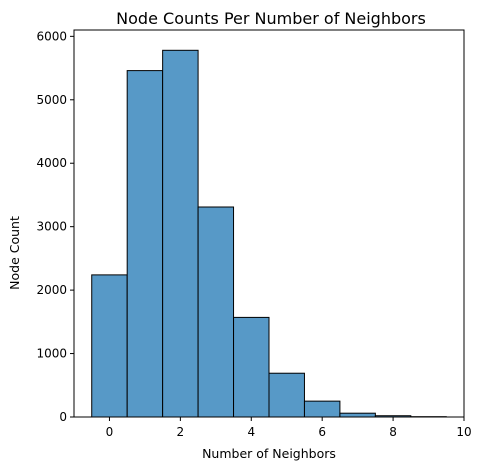 The height and width of the screenshot is (470, 480). Describe the element at coordinates (51, 290) in the screenshot. I see `y-tick-label: 2000` at that location.